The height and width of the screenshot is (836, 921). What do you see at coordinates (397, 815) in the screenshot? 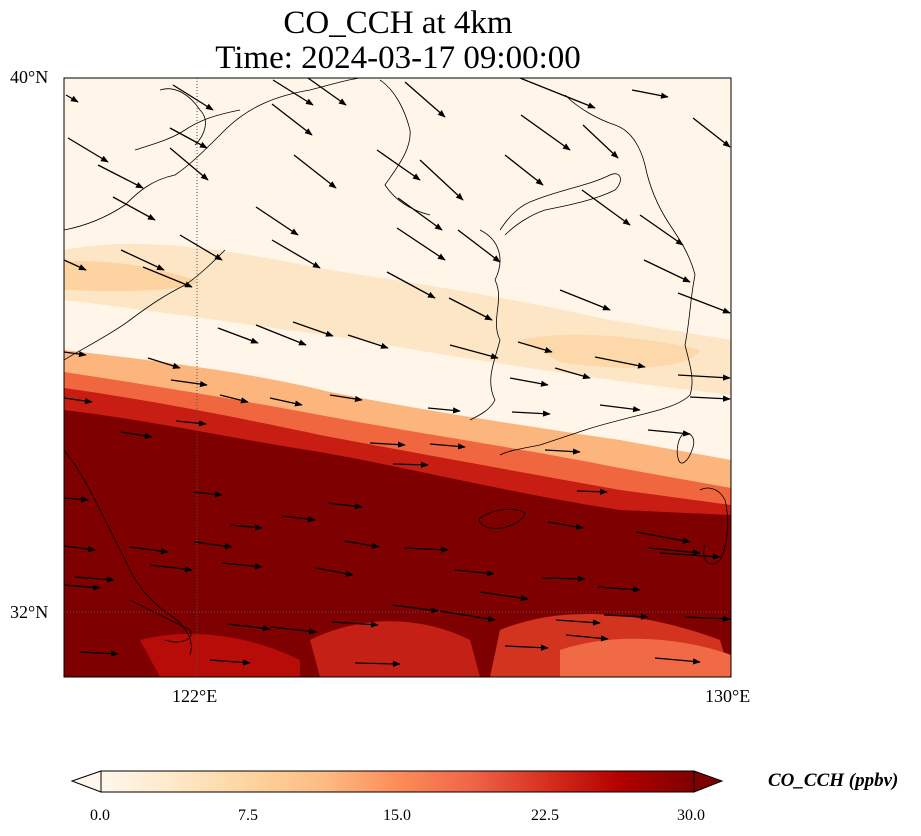
I see `colorbar-tick-15: 15.0` at bounding box center [397, 815].